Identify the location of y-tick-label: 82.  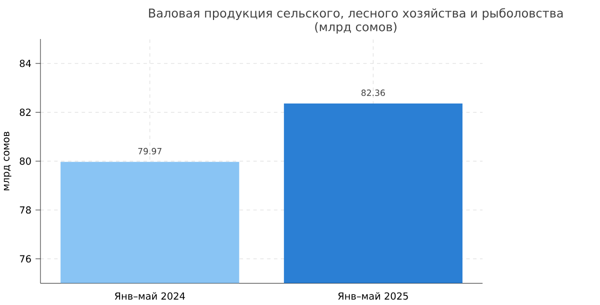
(25, 112).